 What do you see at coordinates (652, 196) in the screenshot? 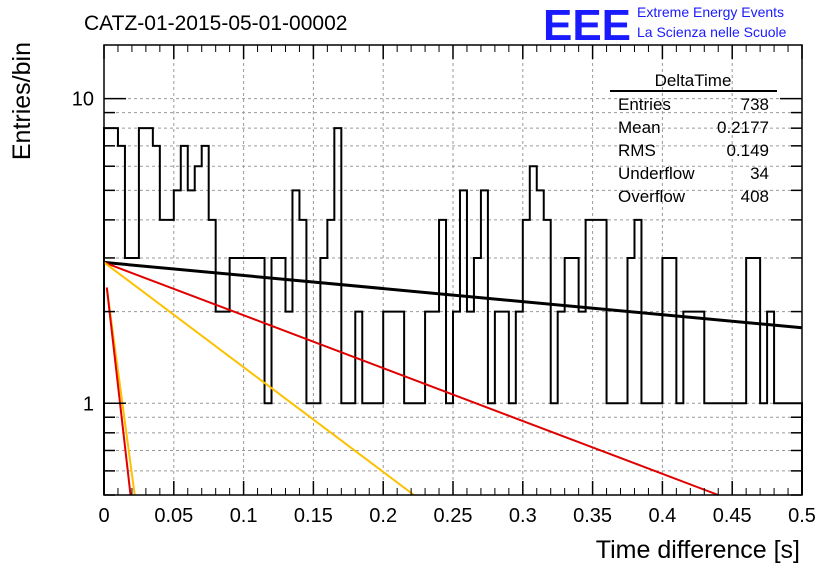
I see `stats-row-label: Overflow` at bounding box center [652, 196].